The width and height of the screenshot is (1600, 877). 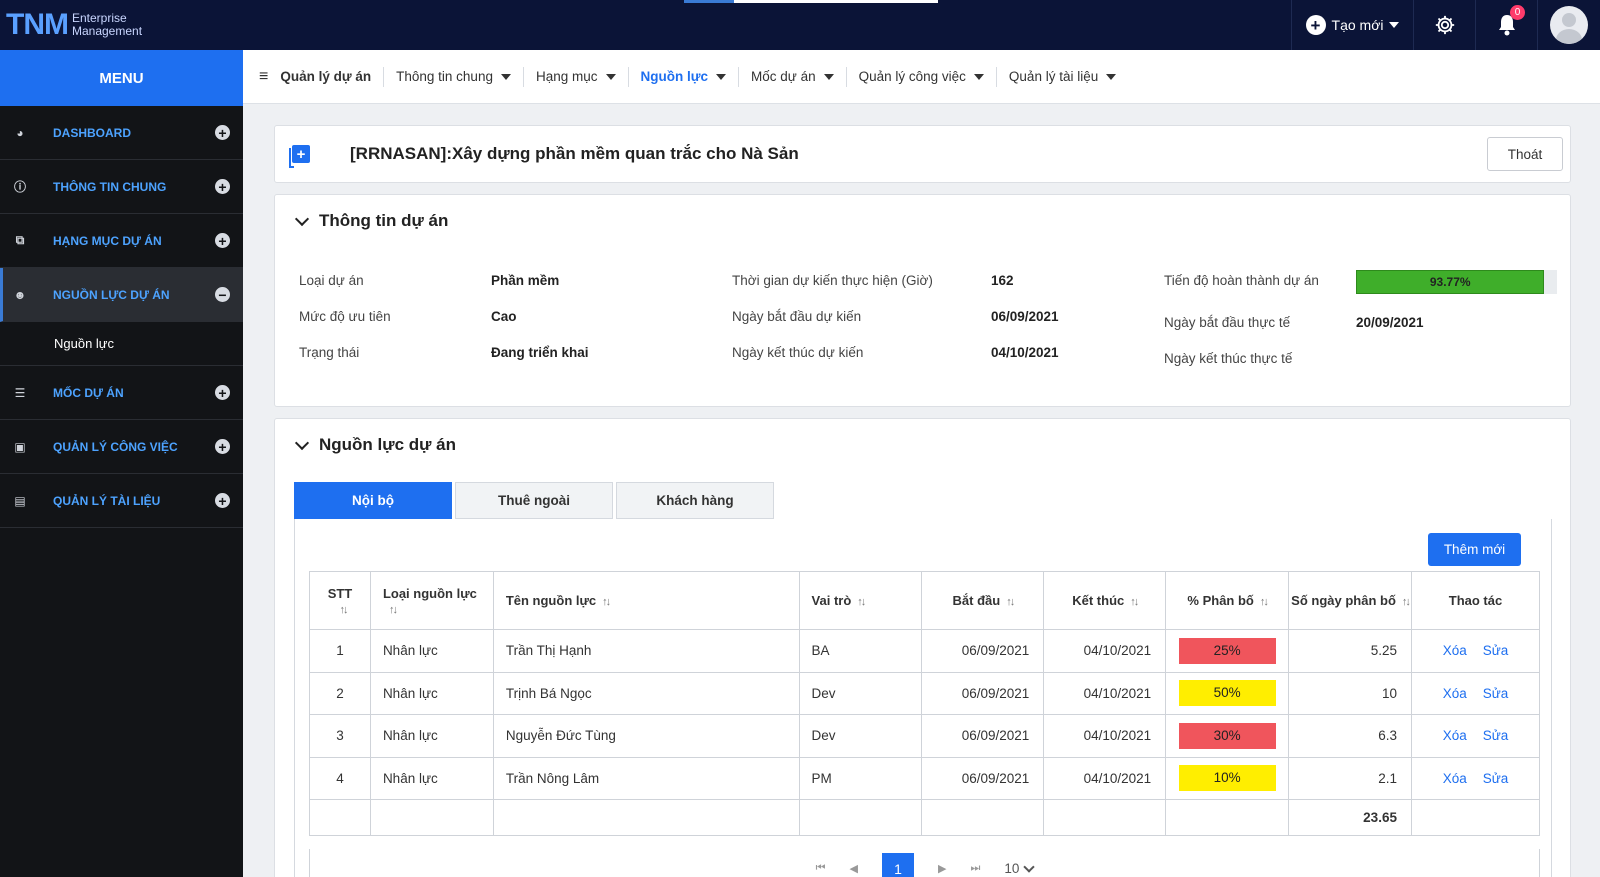 I want to click on project-info-toggle: Thông tin dự án, so click(x=371, y=221).